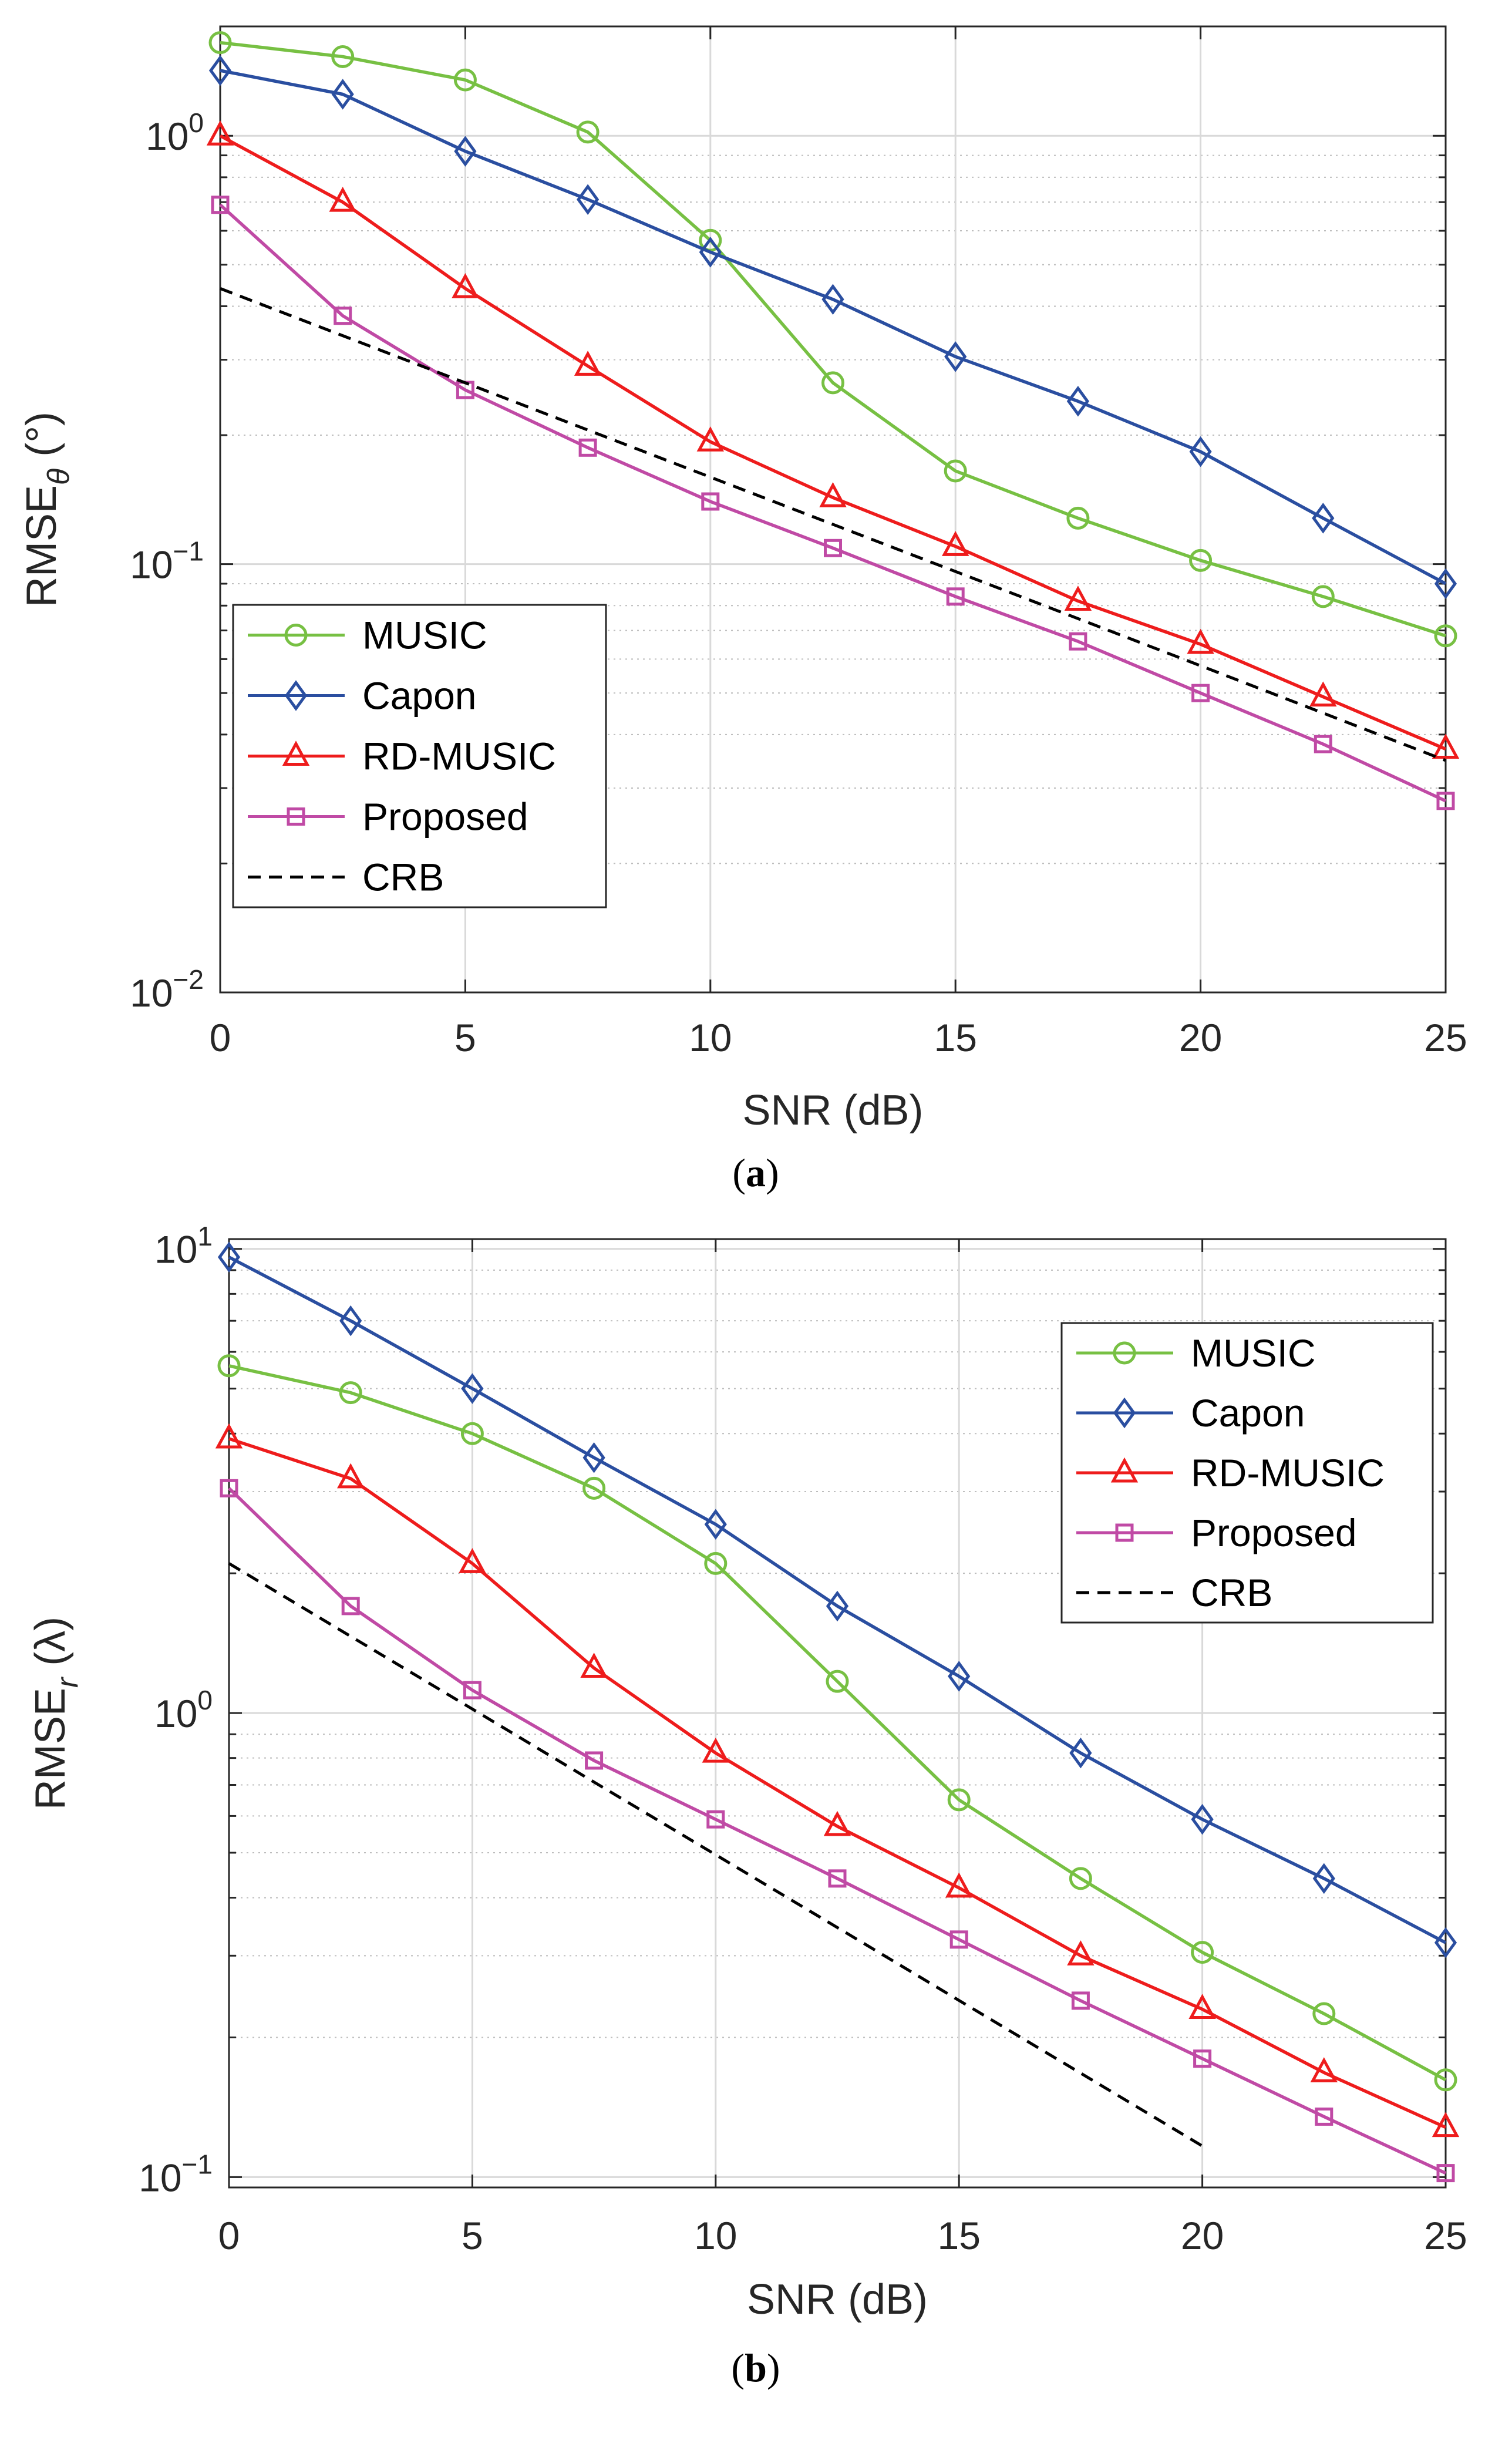  I want to click on figure-caption: (b), so click(755, 2367).